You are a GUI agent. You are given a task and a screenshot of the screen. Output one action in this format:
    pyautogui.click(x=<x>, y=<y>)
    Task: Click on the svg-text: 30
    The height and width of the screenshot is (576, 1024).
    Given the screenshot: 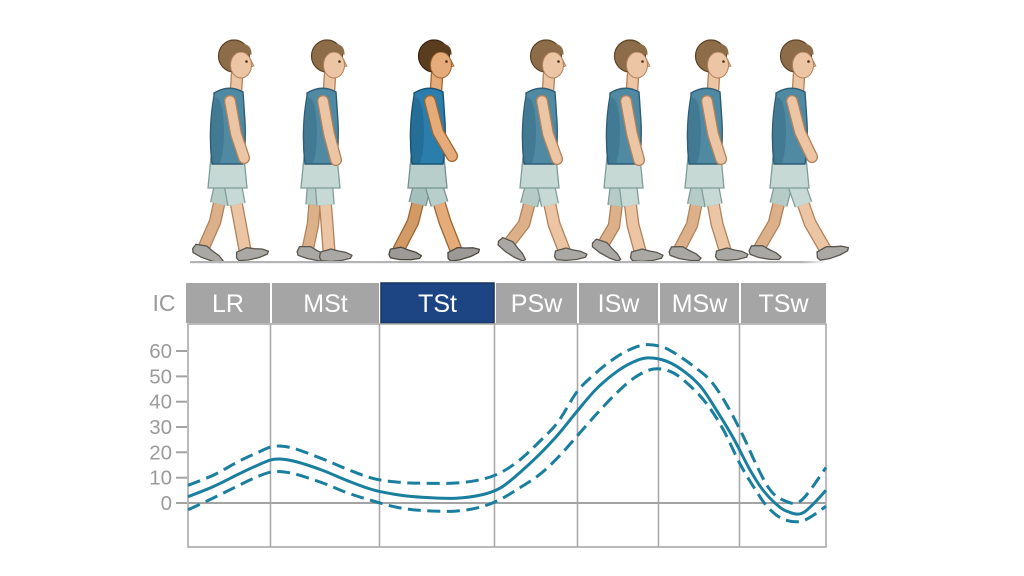 What is the action you would take?
    pyautogui.click(x=160, y=427)
    